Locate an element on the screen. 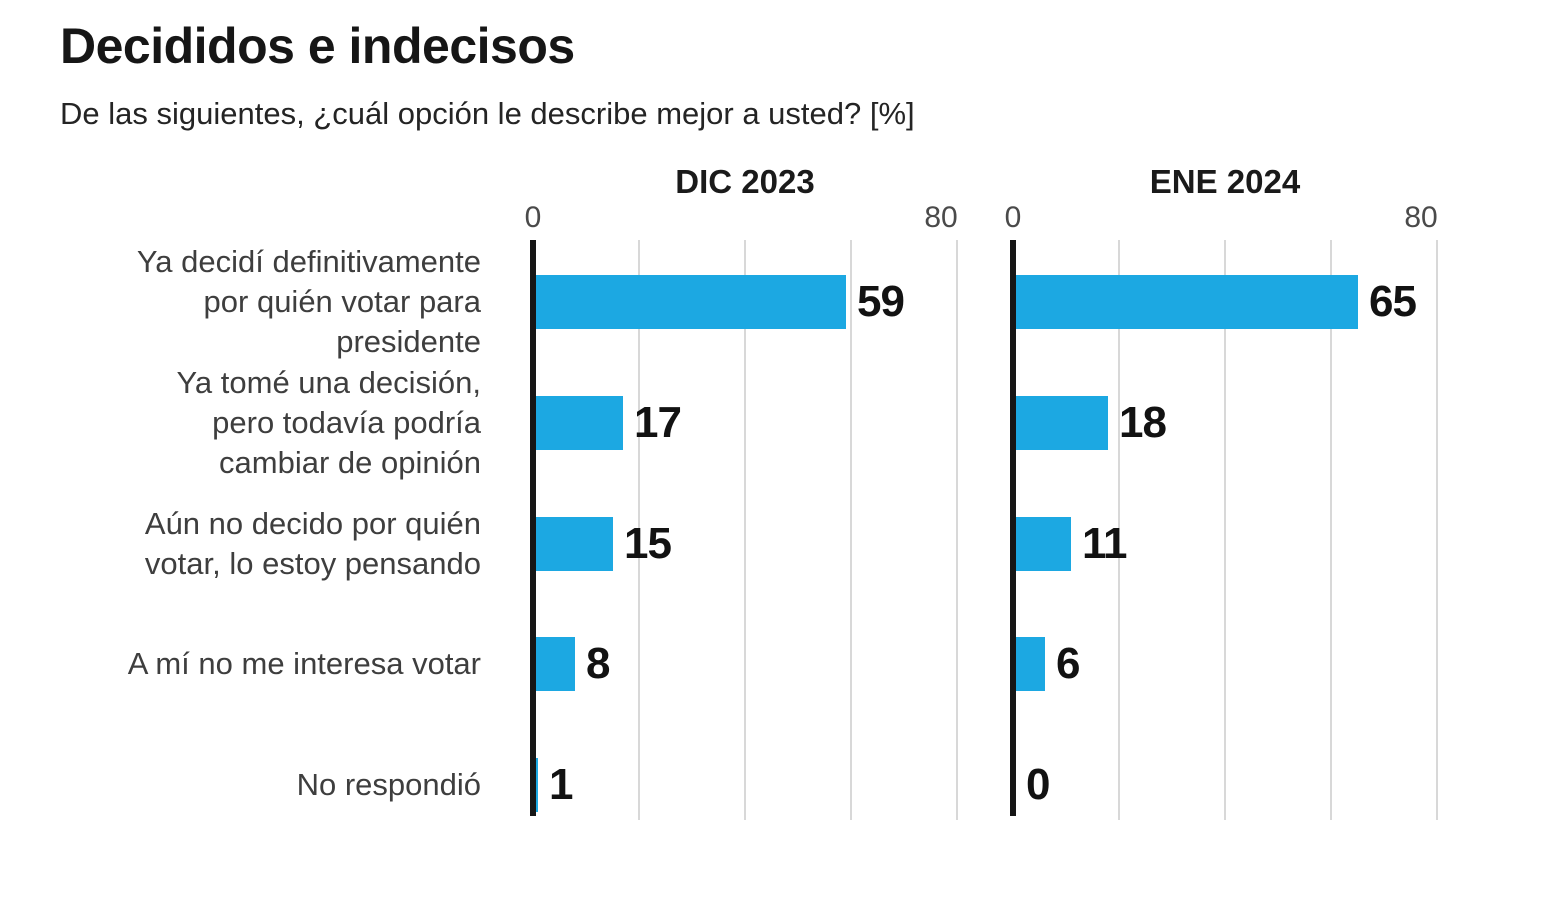 The height and width of the screenshot is (916, 1552). panel-title-ene-2024: ENE 2024 is located at coordinates (1225, 181).